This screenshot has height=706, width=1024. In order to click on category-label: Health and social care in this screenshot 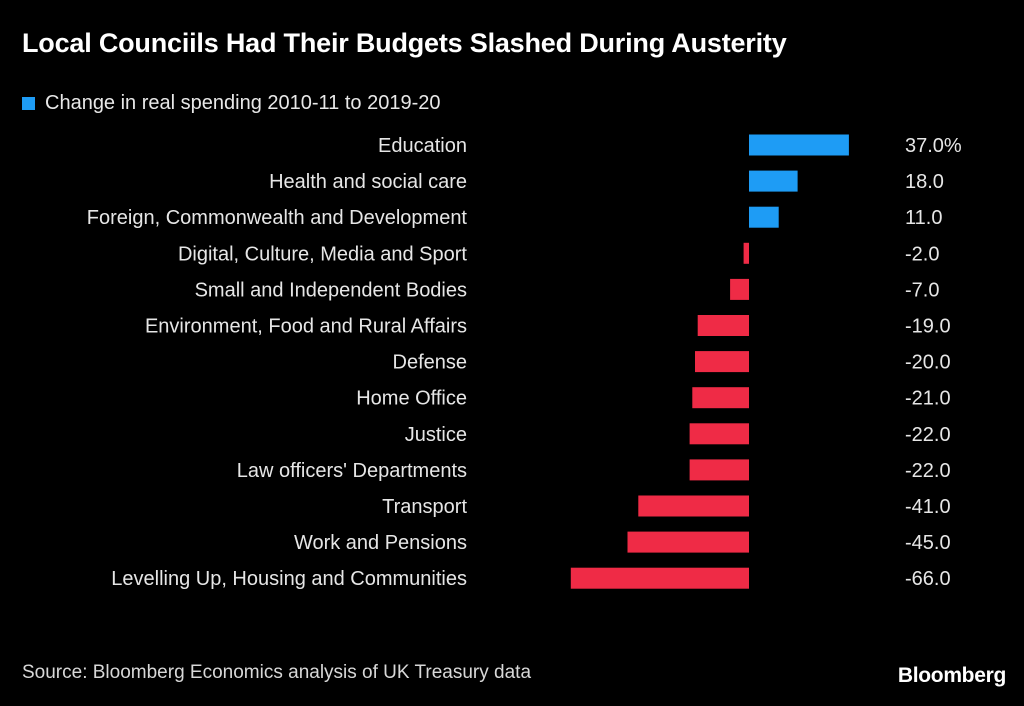, I will do `click(368, 182)`.